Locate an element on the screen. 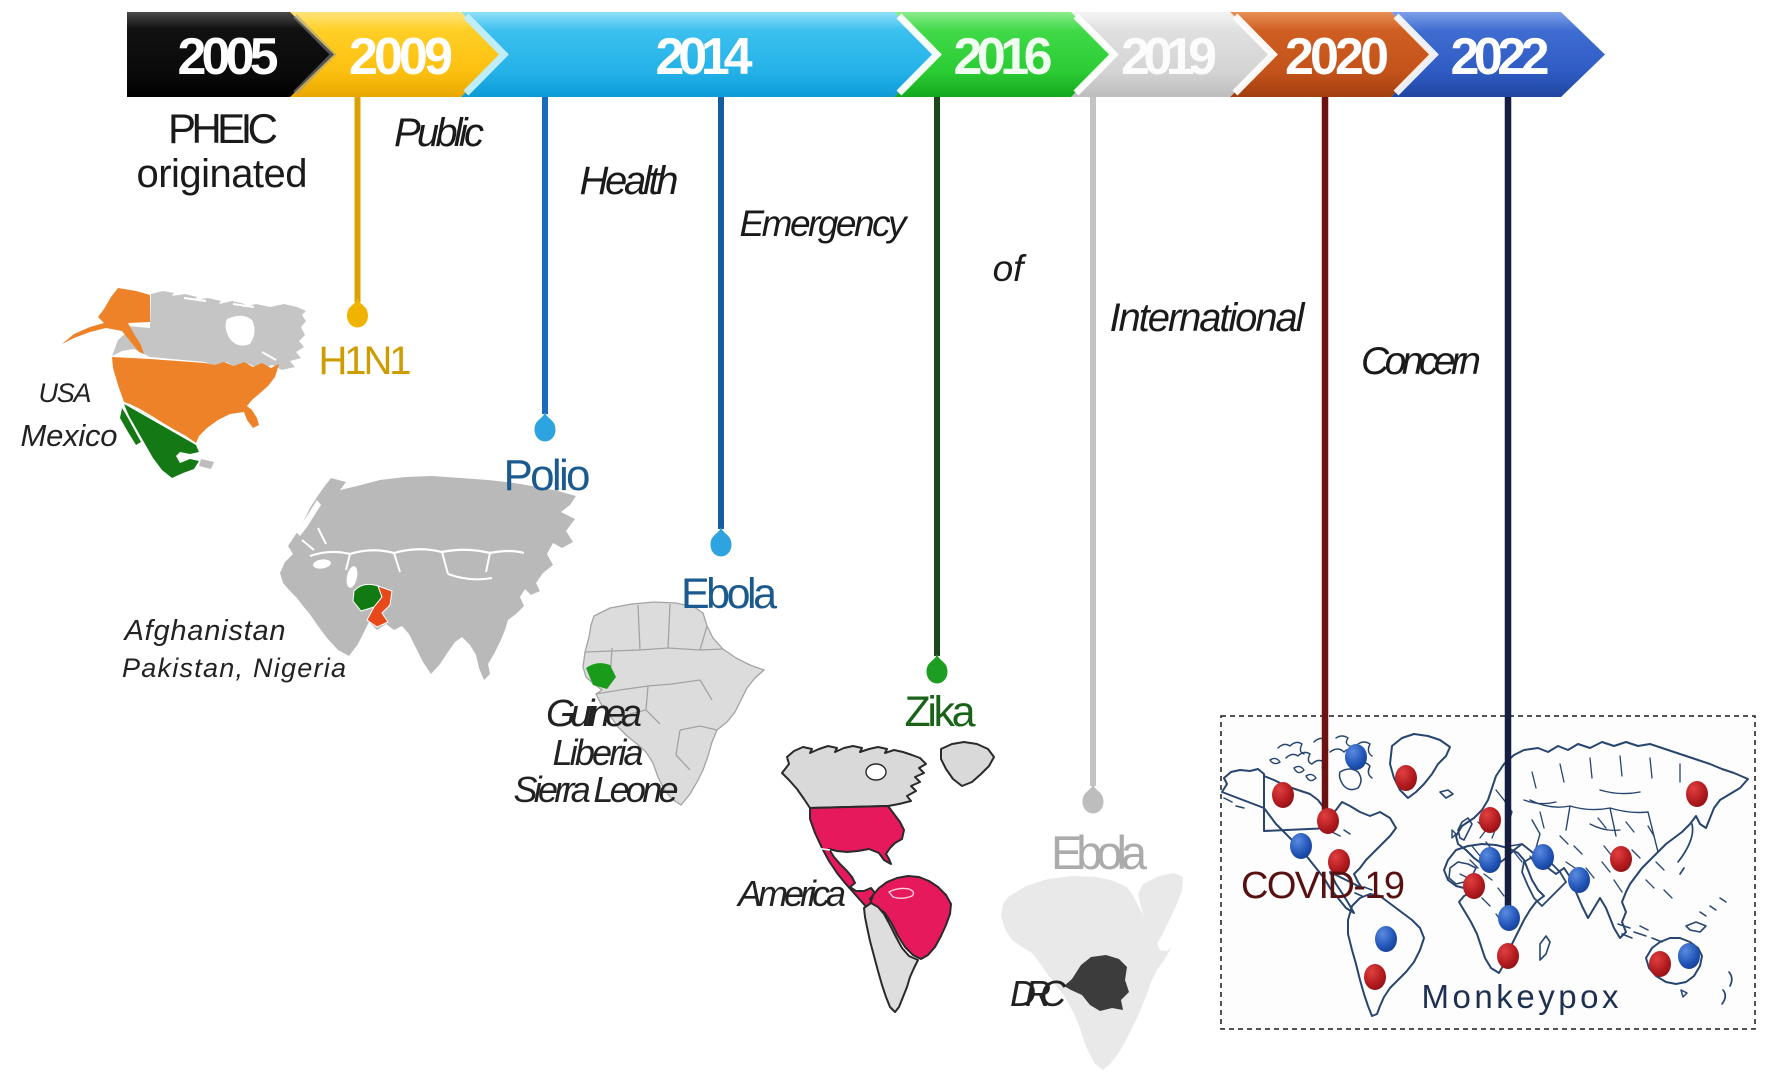  svg-text: 2016 is located at coordinates (1003, 57).